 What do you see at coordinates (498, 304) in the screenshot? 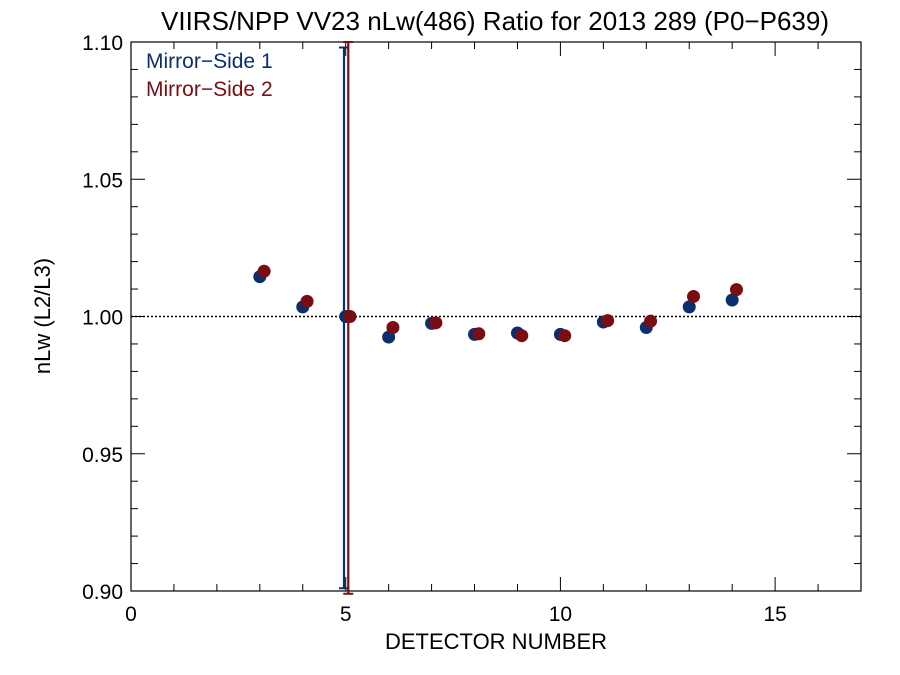
I see `data-points` at bounding box center [498, 304].